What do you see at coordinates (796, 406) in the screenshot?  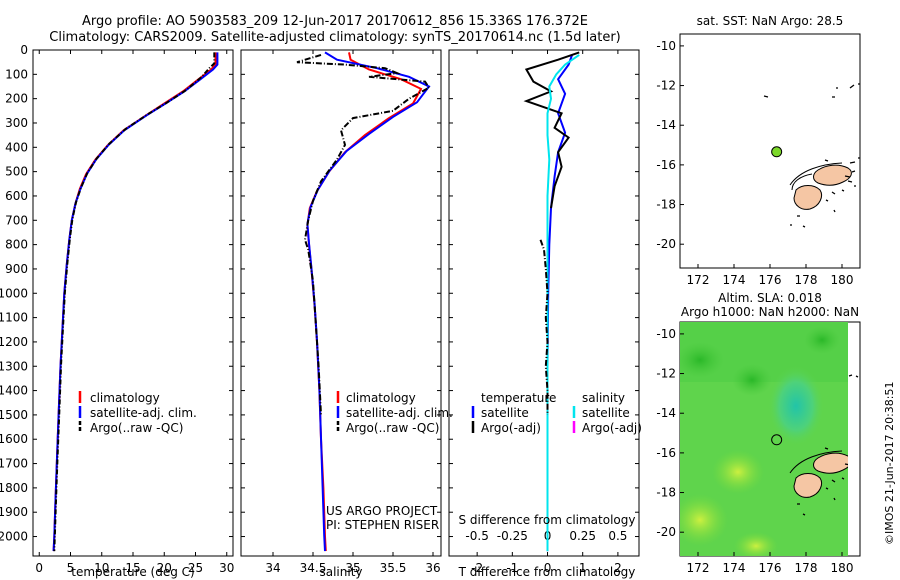 I see `sla-positive-anomaly` at bounding box center [796, 406].